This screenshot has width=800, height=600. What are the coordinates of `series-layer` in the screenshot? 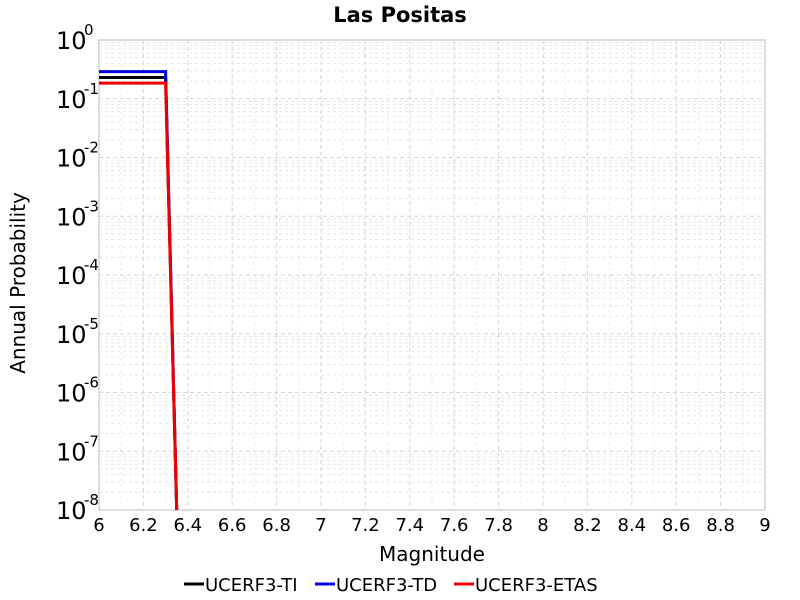 It's located at (139, 290).